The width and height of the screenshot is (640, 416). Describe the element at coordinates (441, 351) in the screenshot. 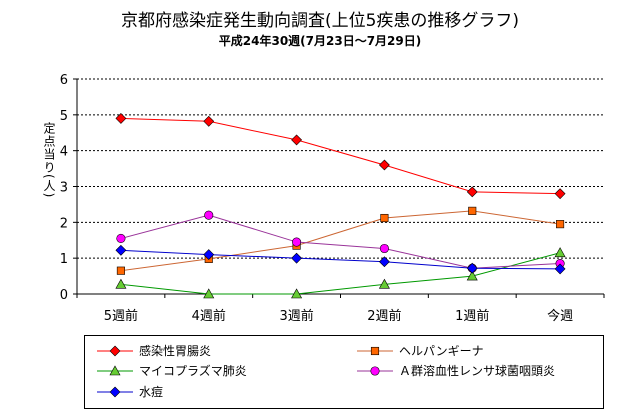

I see `legend-label: ヘルパンギーナ` at that location.